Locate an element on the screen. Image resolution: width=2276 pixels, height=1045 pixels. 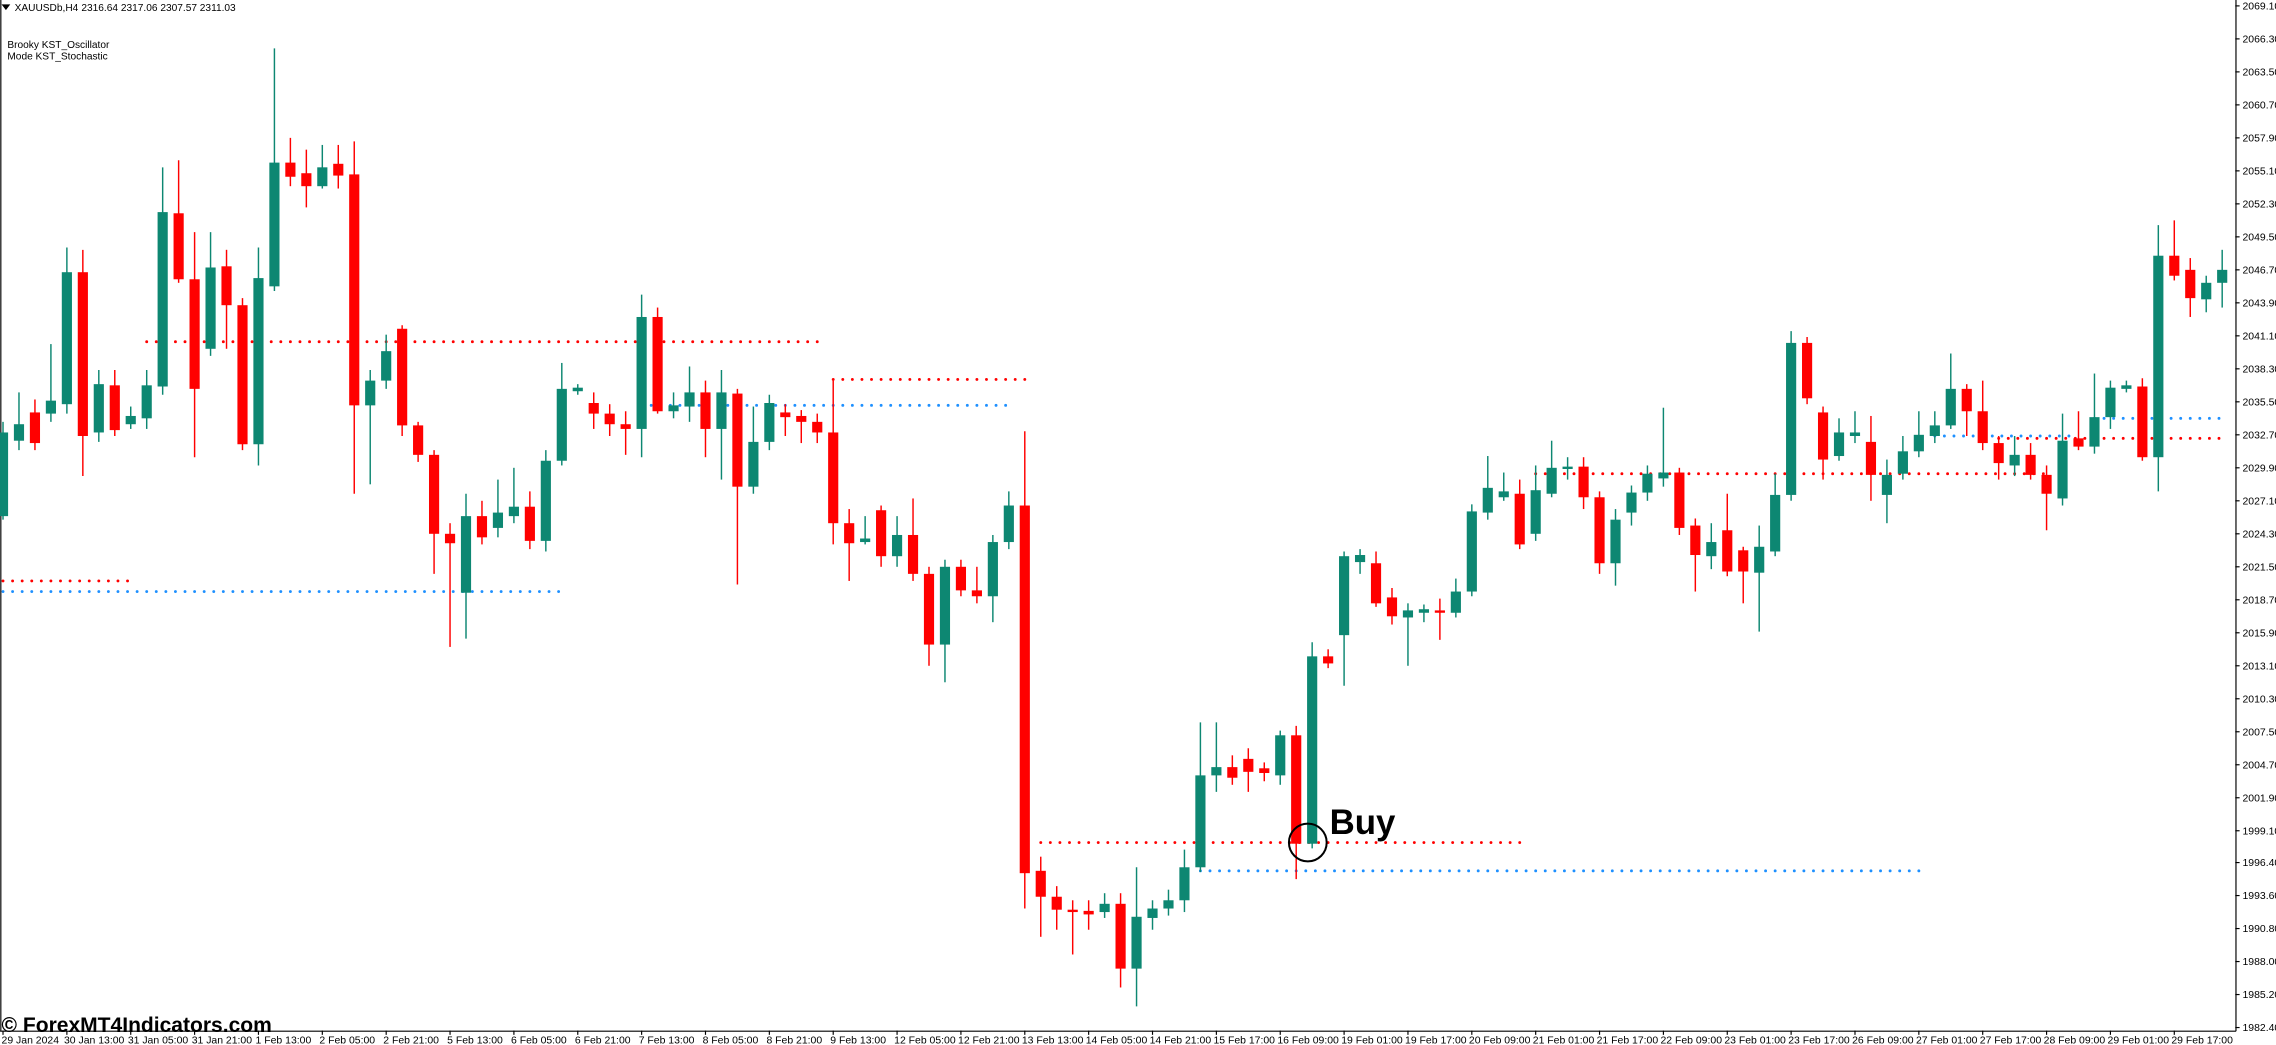
x-tick-label: 5 Feb 13:00 is located at coordinates (475, 1040).